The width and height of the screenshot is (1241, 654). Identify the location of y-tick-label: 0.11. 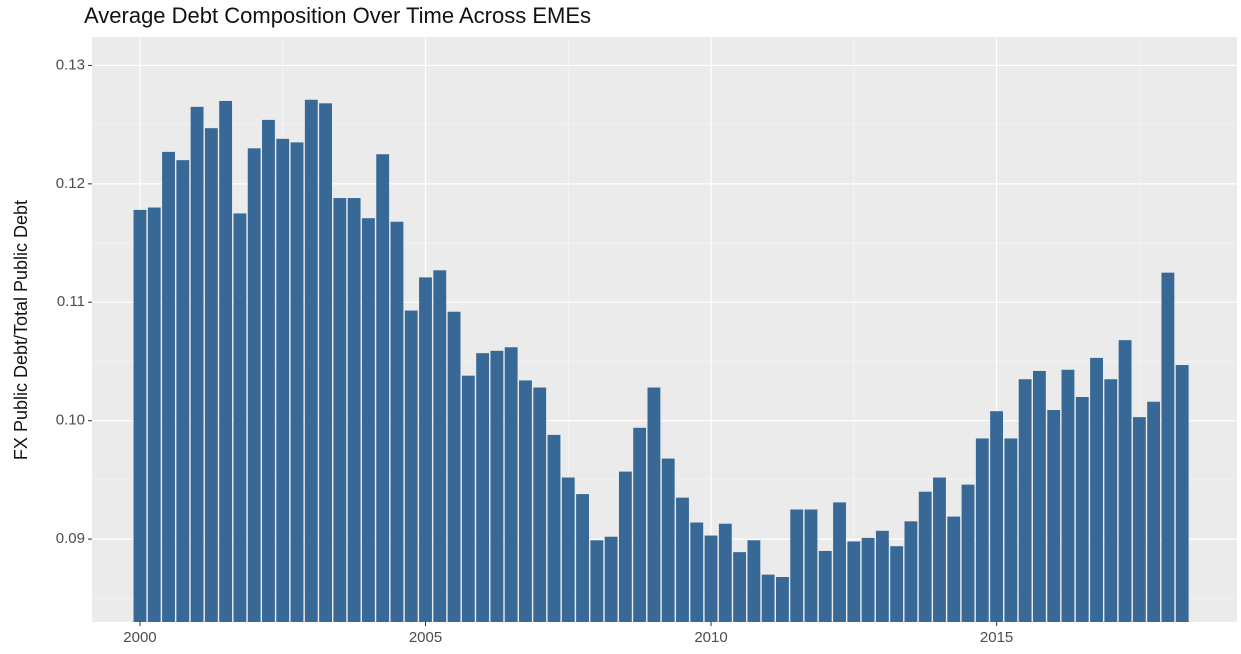
(71, 301).